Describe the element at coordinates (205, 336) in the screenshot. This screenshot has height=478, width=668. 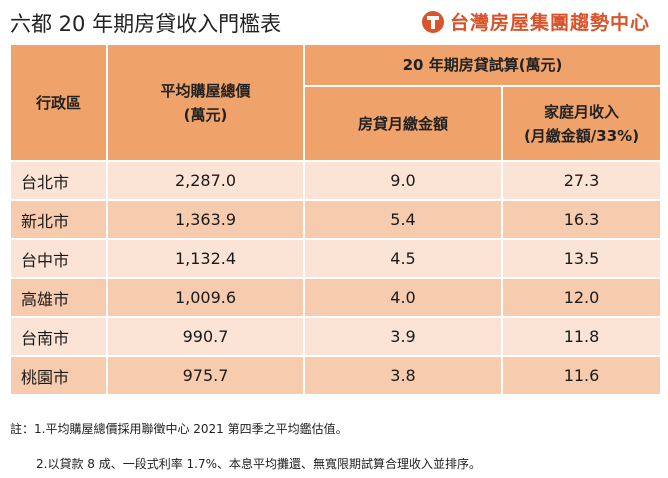
I see `price-cell: 990.7` at that location.